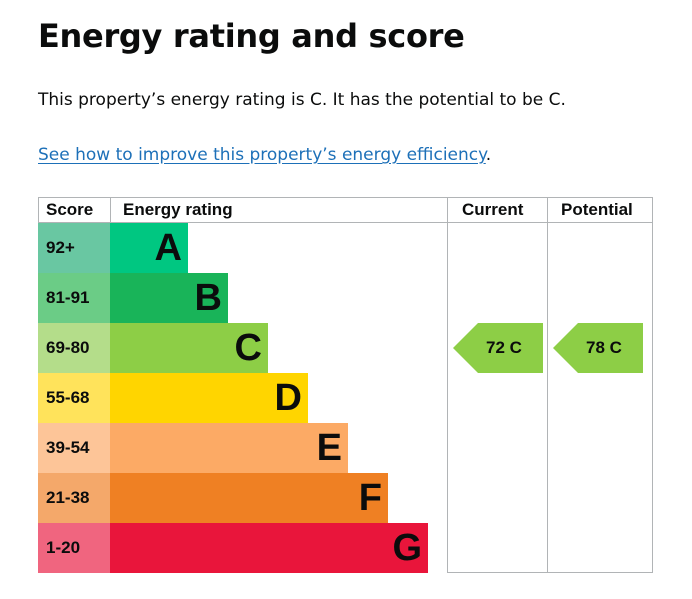 This screenshot has height=599, width=692. I want to click on potential-rating-arrow: 78 C, so click(598, 348).